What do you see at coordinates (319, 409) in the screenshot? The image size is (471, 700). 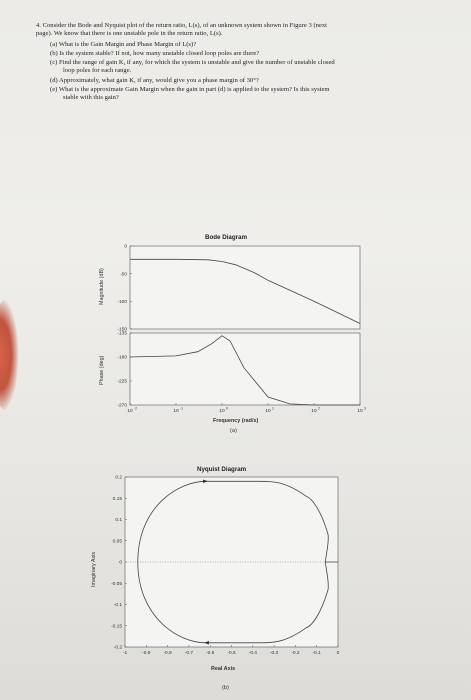 I see `bode-freq-tick-exponent: 2` at bounding box center [319, 409].